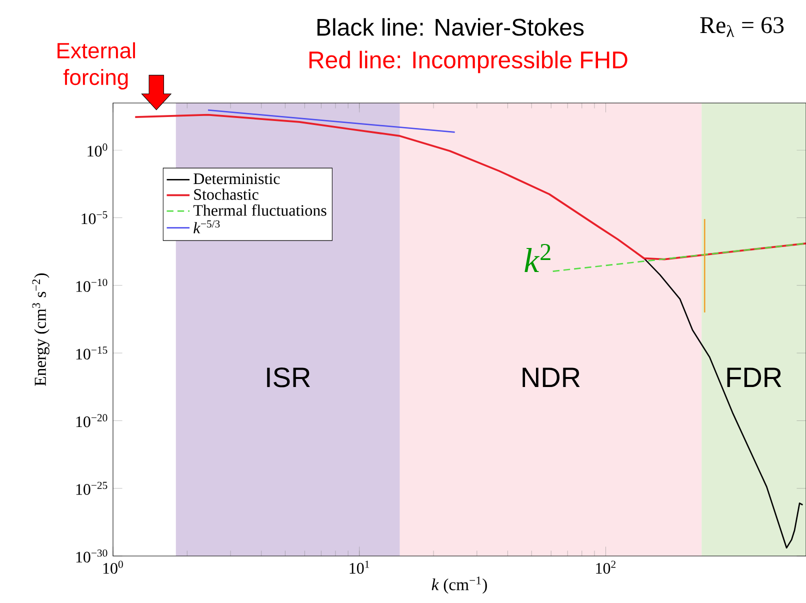 The height and width of the screenshot is (603, 806). I want to click on legend-label: Deterministic, so click(237, 178).